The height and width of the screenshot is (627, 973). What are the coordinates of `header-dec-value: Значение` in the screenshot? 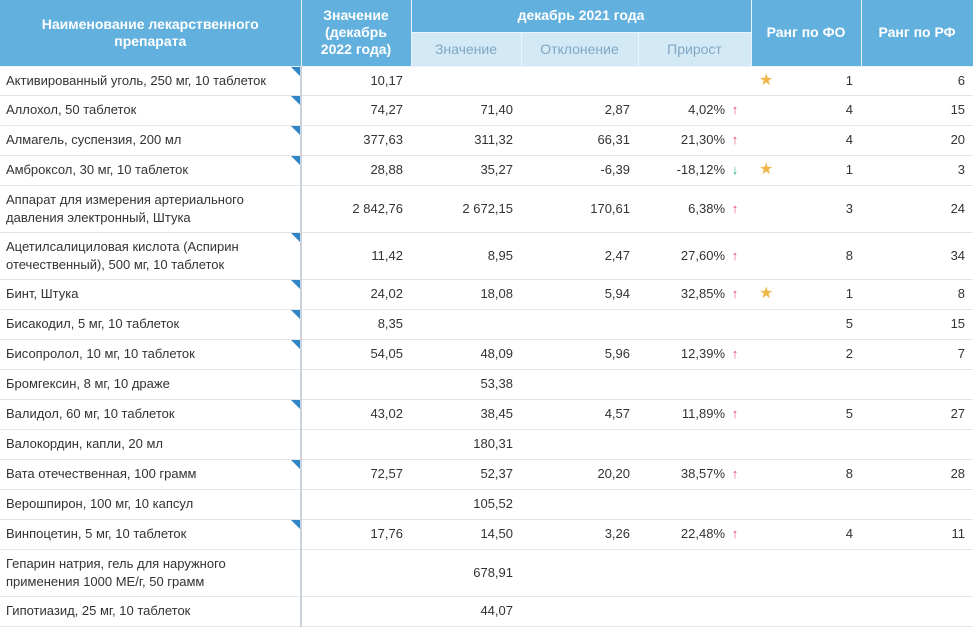 It's located at (466, 49).